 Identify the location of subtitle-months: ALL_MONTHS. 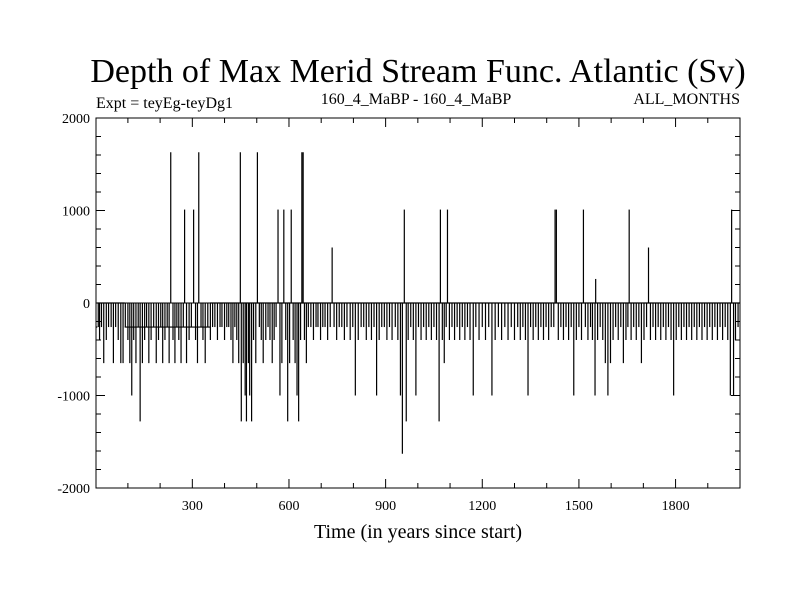
(686, 99).